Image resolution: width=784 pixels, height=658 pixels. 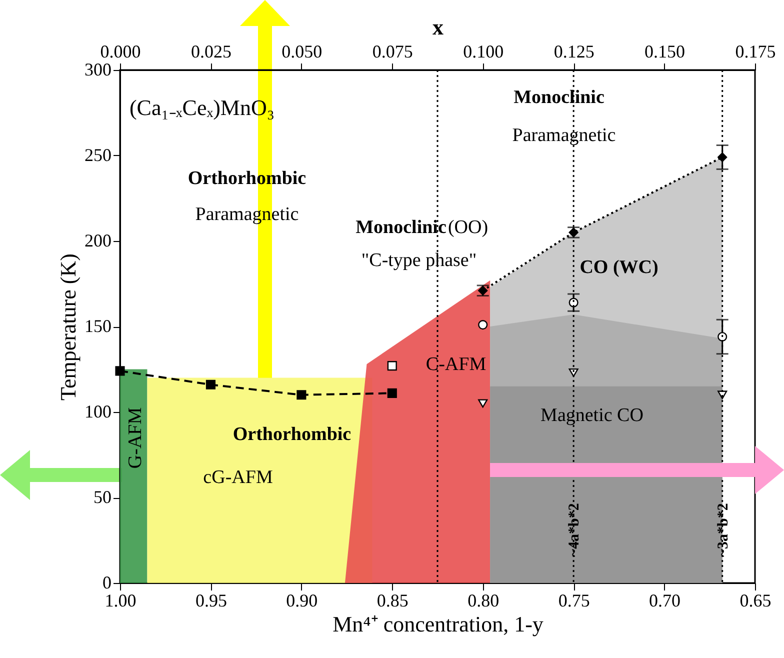 I want to click on x2-tick-label: 0.175, so click(x=755, y=52).